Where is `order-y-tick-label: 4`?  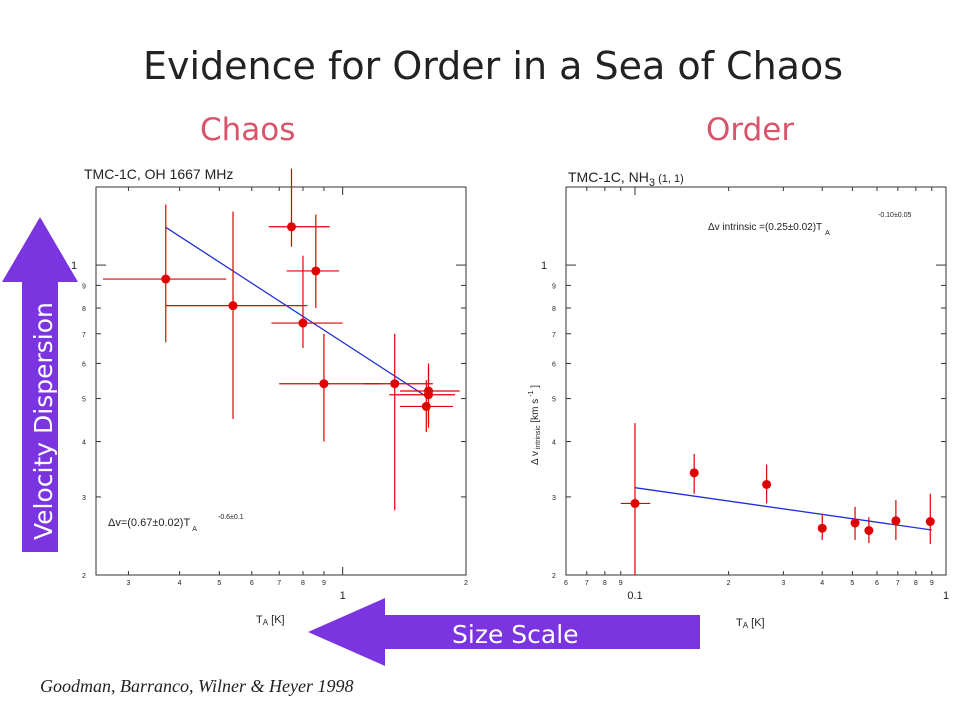
order-y-tick-label: 4 is located at coordinates (554, 443).